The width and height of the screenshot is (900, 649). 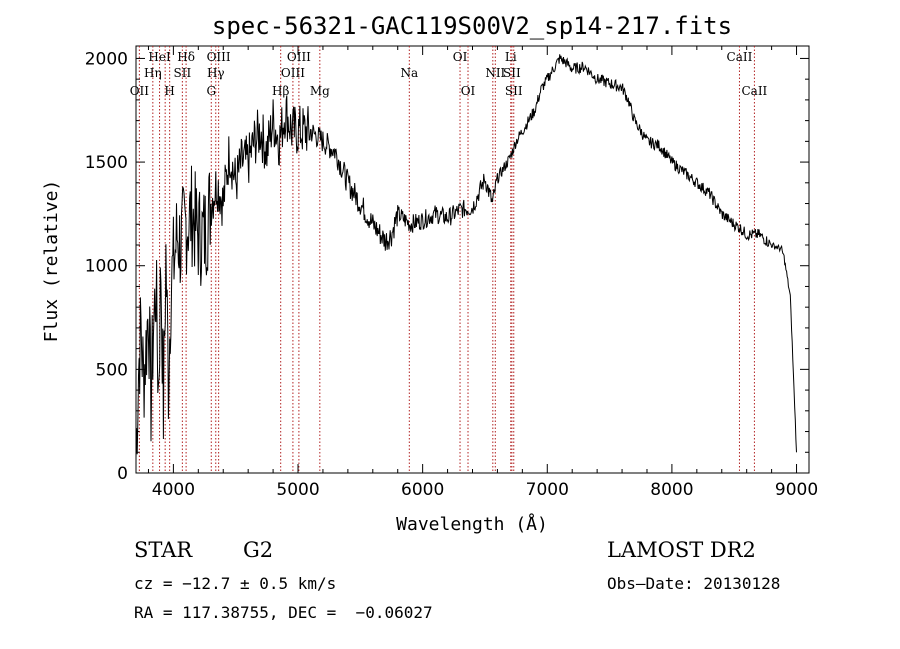 What do you see at coordinates (140, 91) in the screenshot?
I see `line-marker-label: OII` at bounding box center [140, 91].